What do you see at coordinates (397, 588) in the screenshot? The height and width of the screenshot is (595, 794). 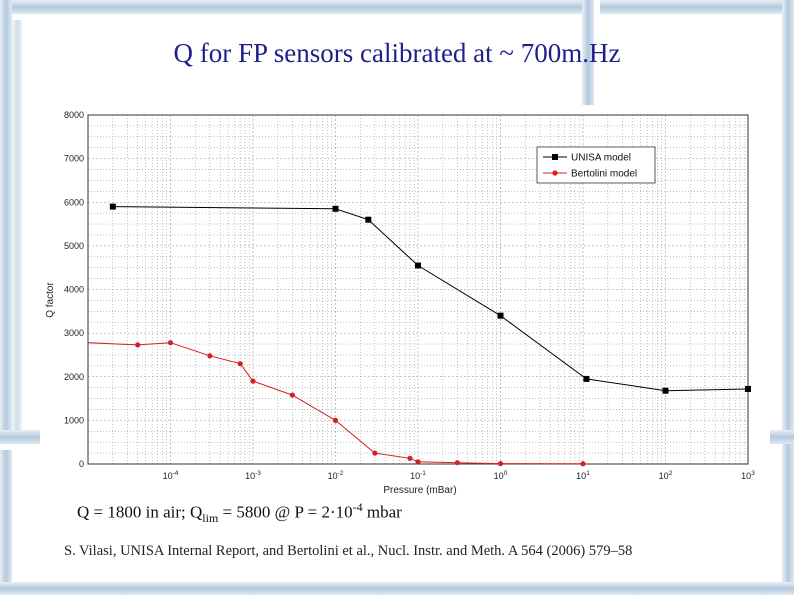 I see `frame-bottom-bar` at bounding box center [397, 588].